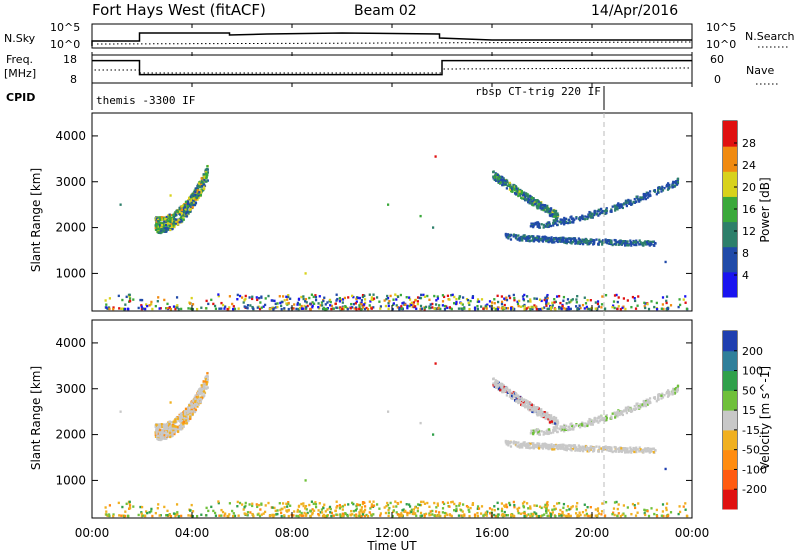  Describe the element at coordinates (749, 231) in the screenshot. I see `colorbar-tick-label: 12` at that location.